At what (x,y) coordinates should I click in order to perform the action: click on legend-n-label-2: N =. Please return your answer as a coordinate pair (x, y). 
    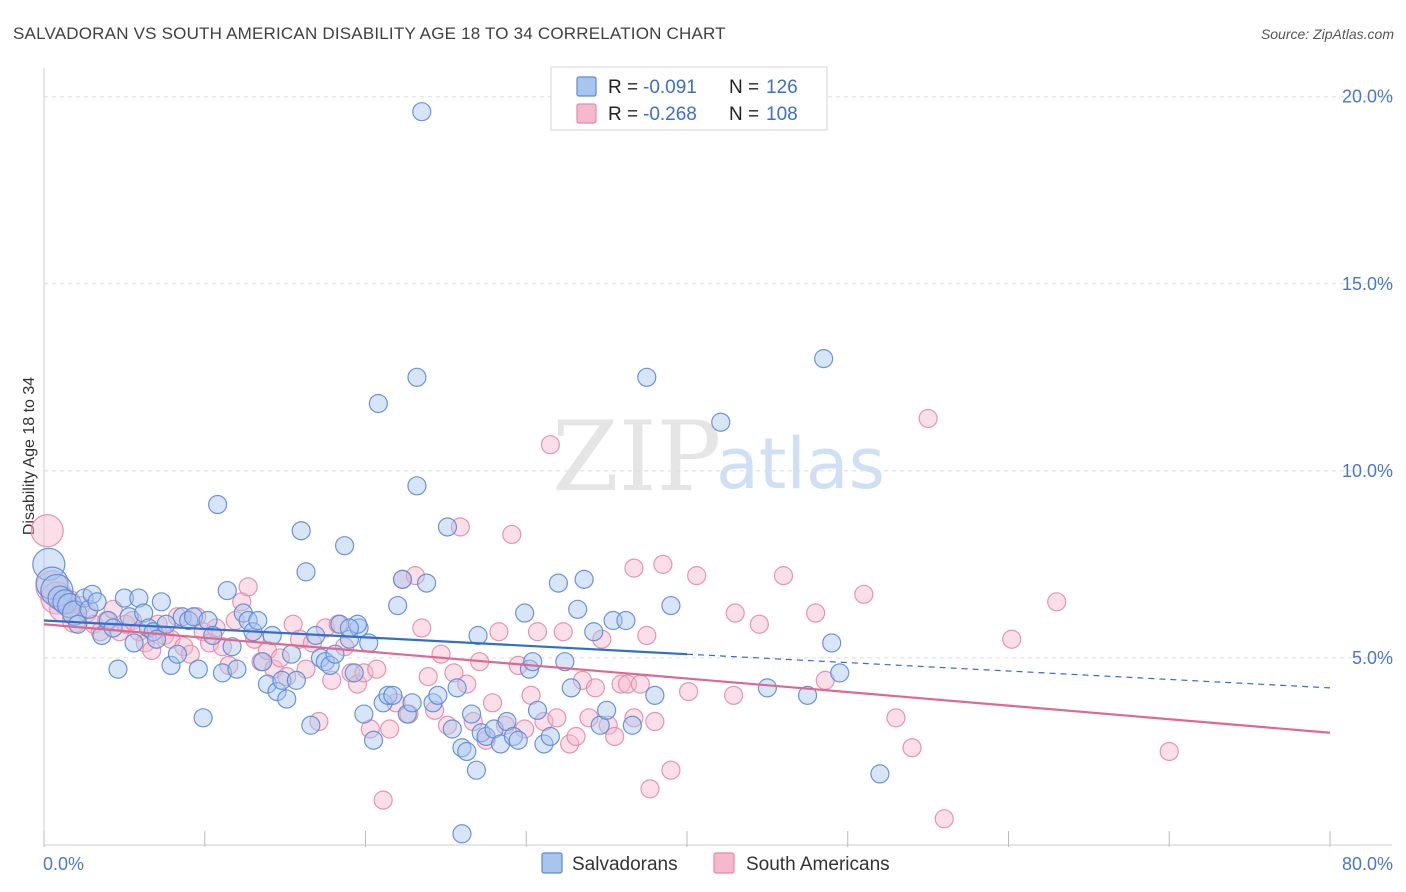
    Looking at the image, I should click on (744, 114).